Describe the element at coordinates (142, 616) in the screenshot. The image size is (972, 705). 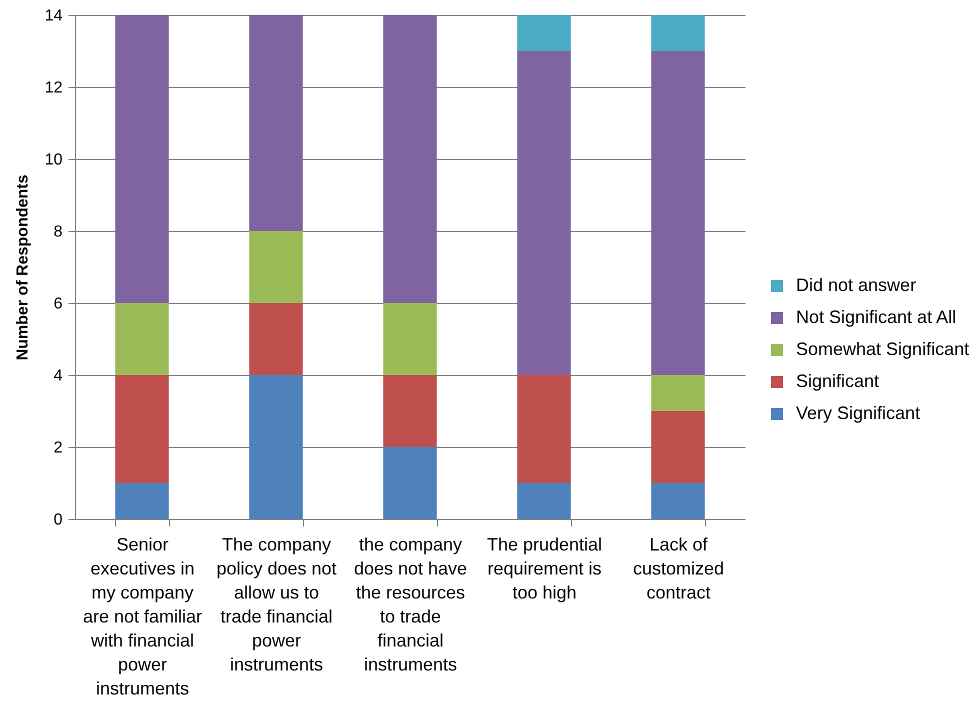
I see `x-tick-label: Senior executives in my company are not familiar with financial power instruments` at that location.